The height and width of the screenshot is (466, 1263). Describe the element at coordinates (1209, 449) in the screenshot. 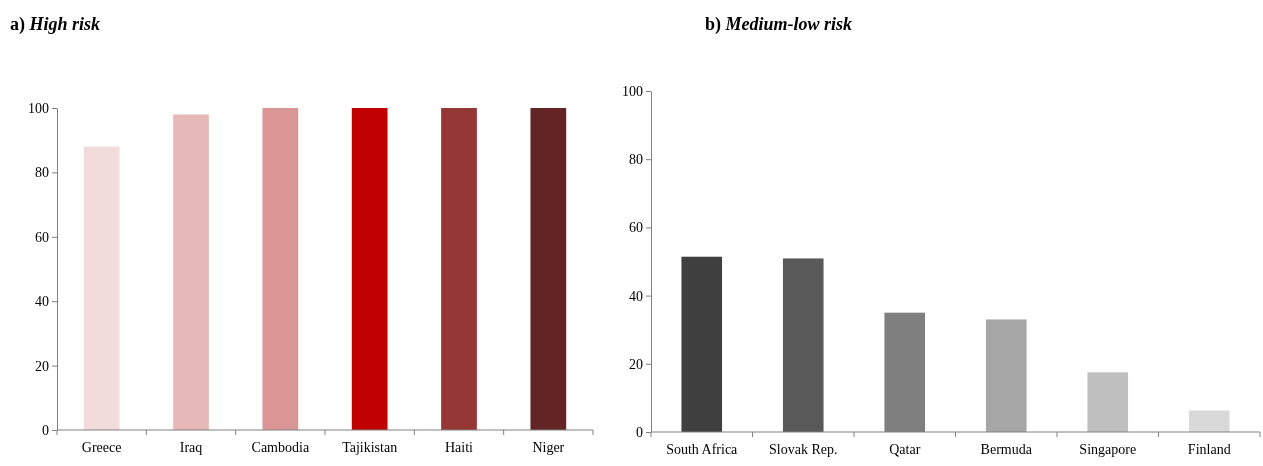

I see `x-tick-label: Finland` at that location.